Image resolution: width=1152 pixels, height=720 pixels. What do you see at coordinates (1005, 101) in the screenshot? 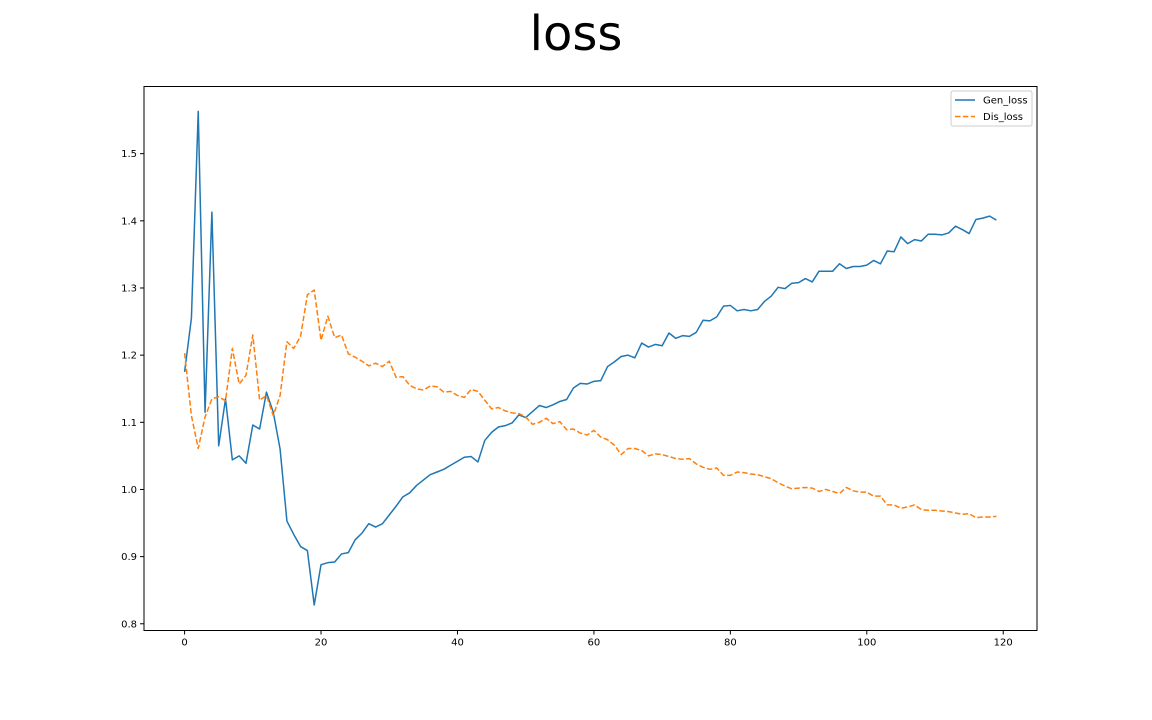
I see `legend-label: Gen_loss` at bounding box center [1005, 101].